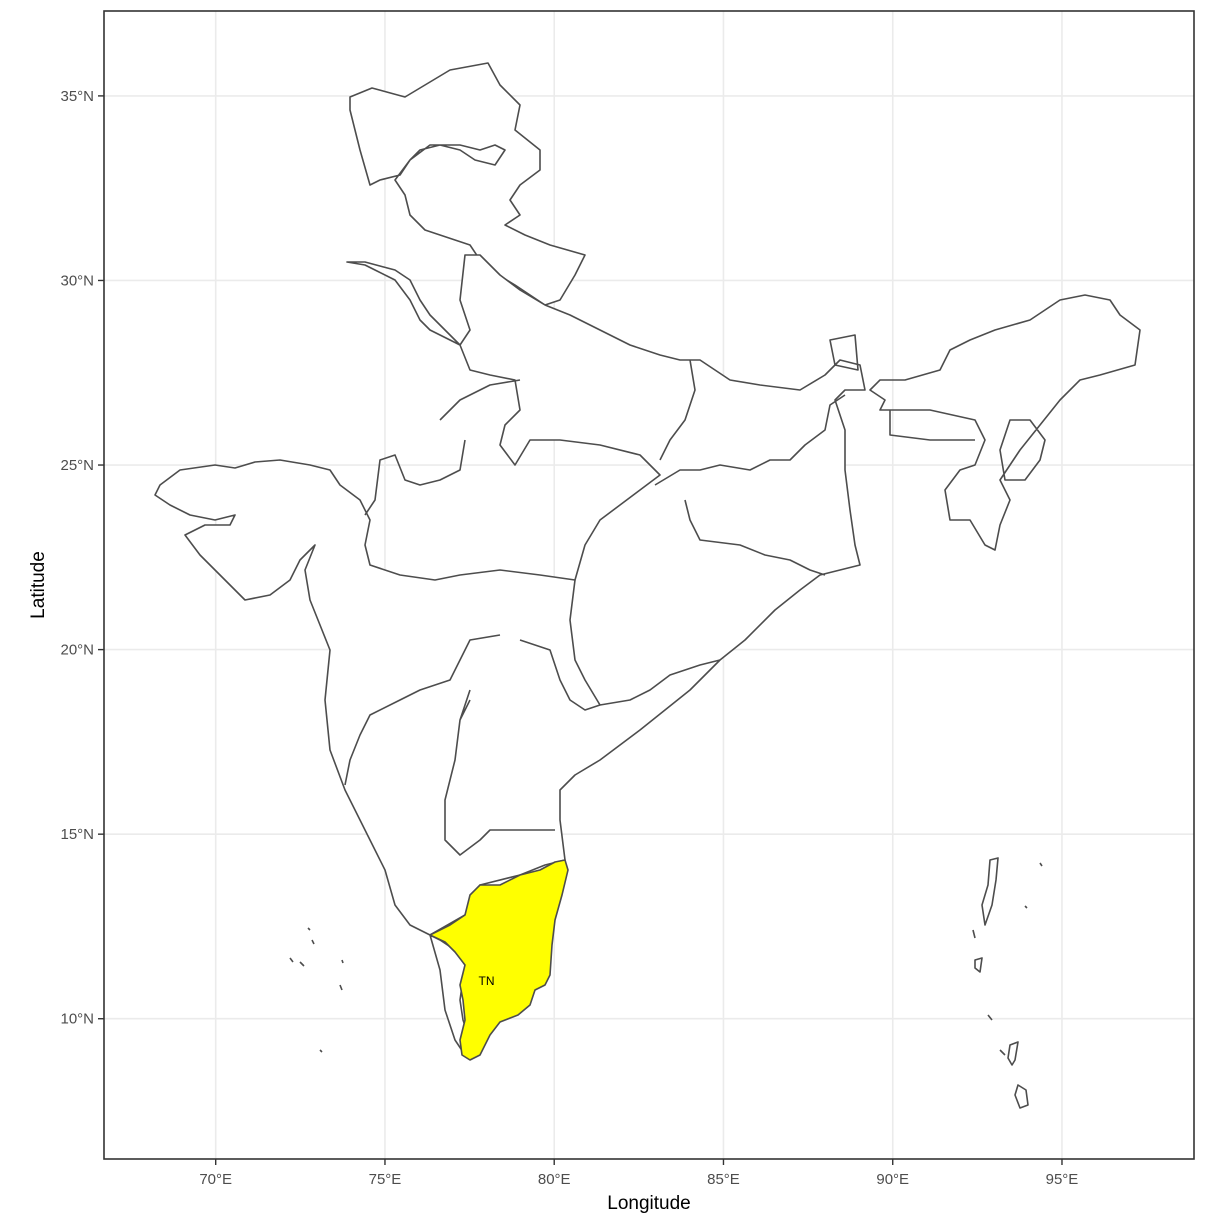 The width and height of the screenshot is (1224, 1224). Describe the element at coordinates (77, 96) in the screenshot. I see `y-tick-label: 35°N` at that location.